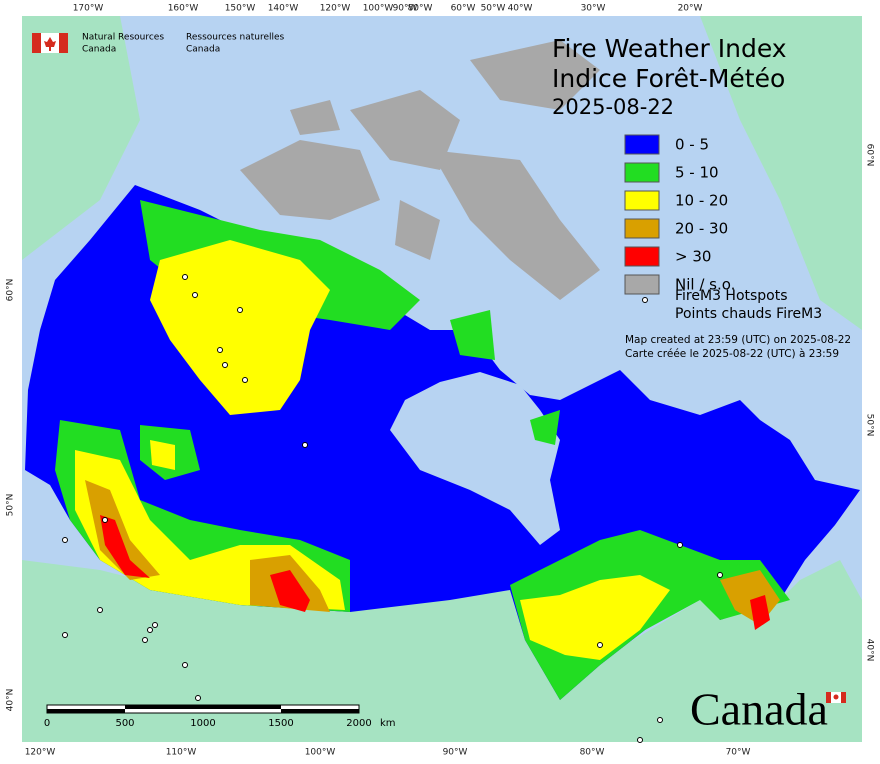 This screenshot has height=764, width=880. What do you see at coordinates (405, 9) in the screenshot?
I see `top-lon-label: 90°W` at bounding box center [405, 9].